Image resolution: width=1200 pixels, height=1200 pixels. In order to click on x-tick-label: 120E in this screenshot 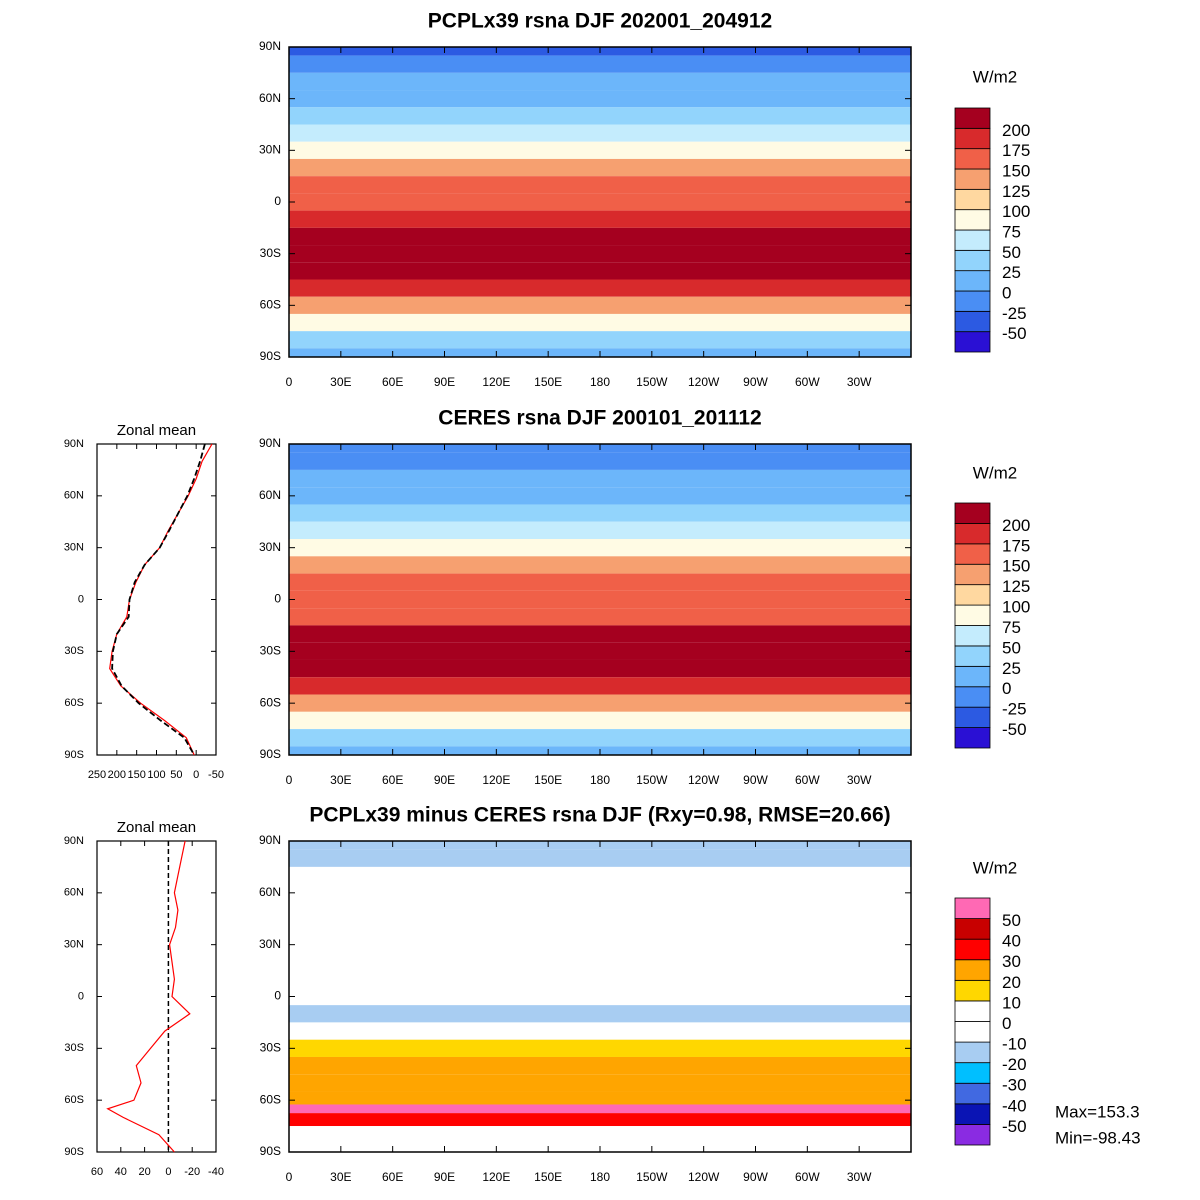, I will do `click(496, 1177)`.